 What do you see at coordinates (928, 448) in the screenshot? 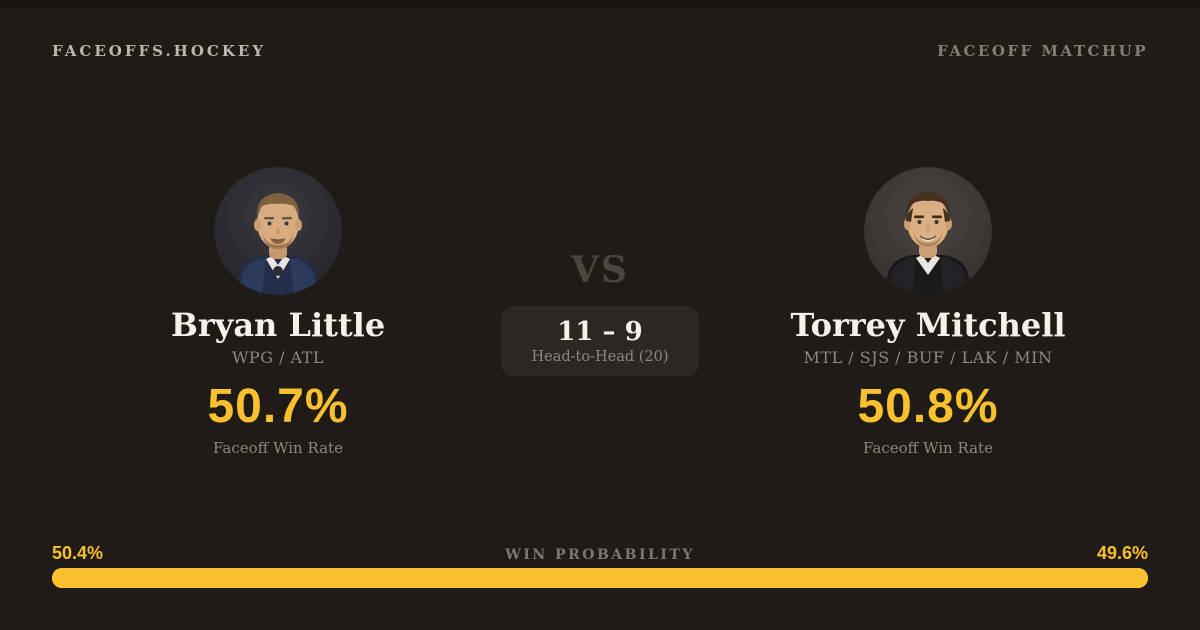
I see `winrate-label-right: Faceoff Win Rate` at bounding box center [928, 448].